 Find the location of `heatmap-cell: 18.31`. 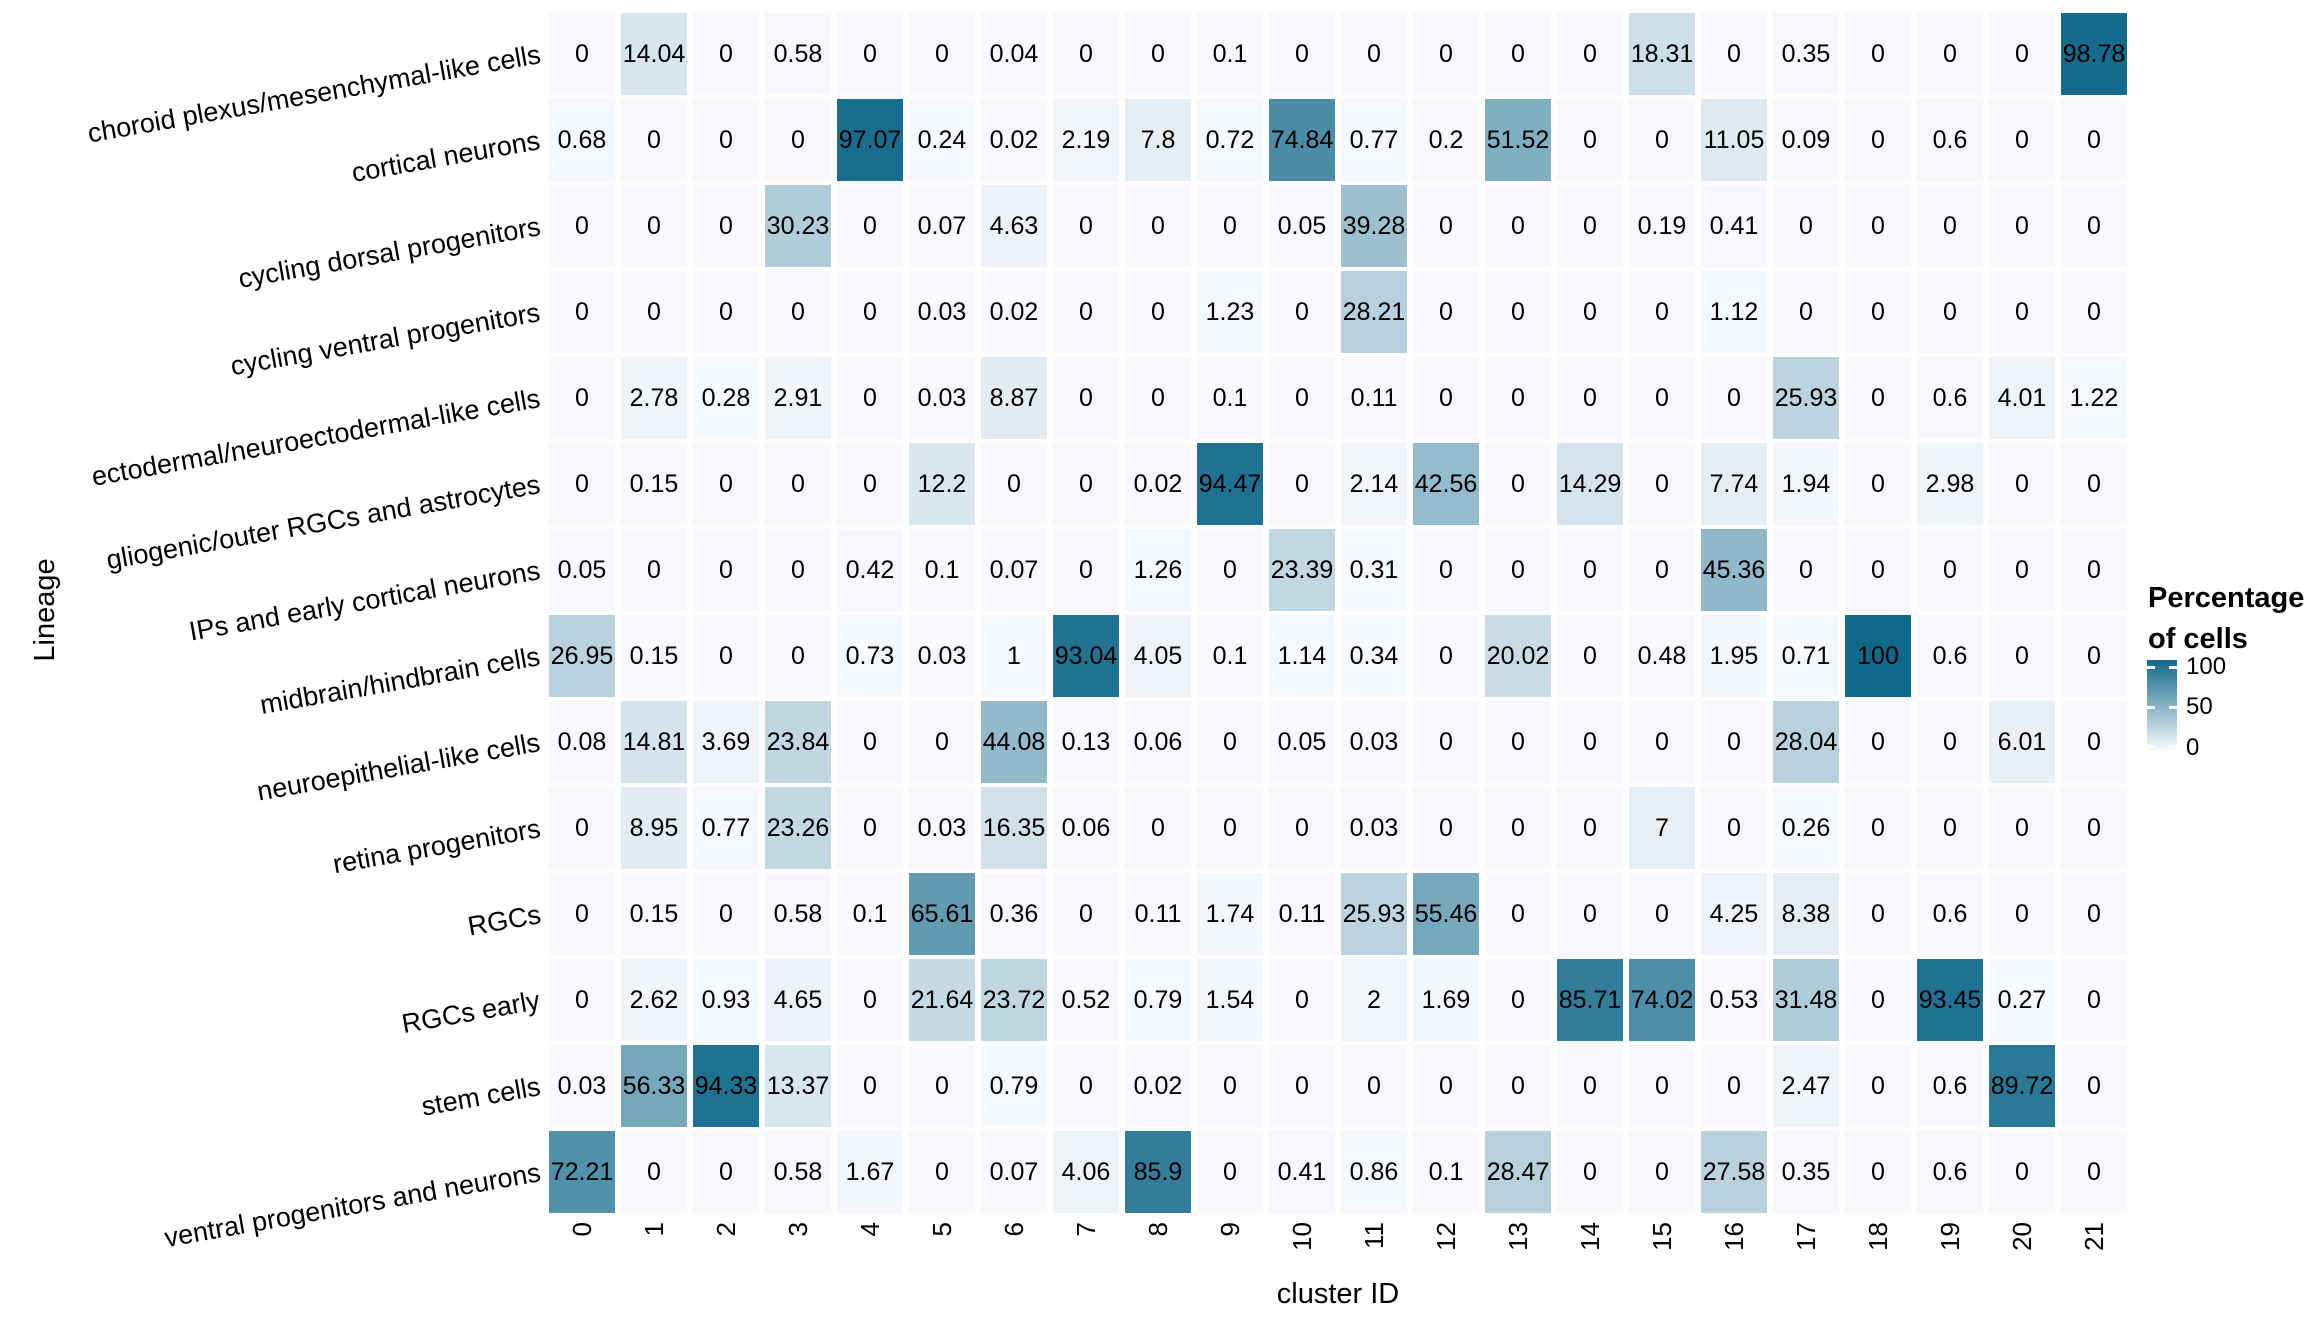

heatmap-cell: 18.31 is located at coordinates (1662, 54).